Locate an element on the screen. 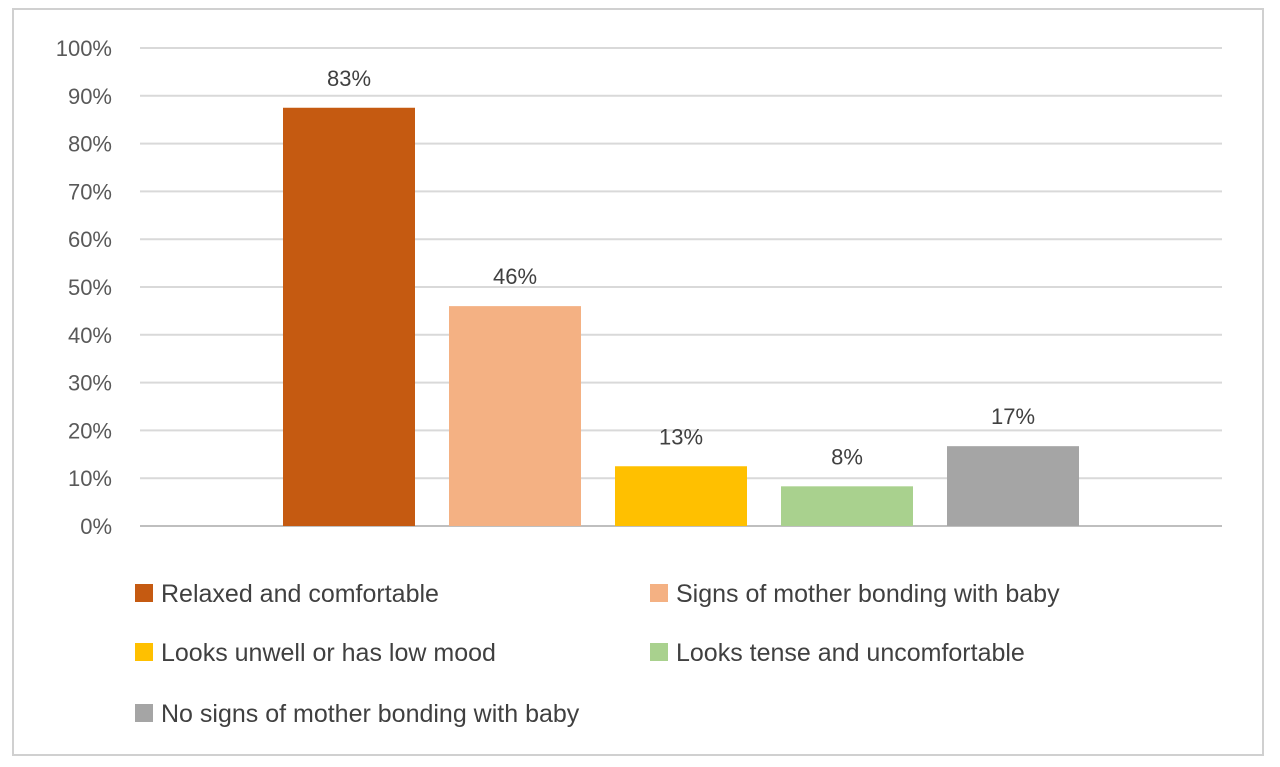  y-tick-label: 100% is located at coordinates (84, 48).